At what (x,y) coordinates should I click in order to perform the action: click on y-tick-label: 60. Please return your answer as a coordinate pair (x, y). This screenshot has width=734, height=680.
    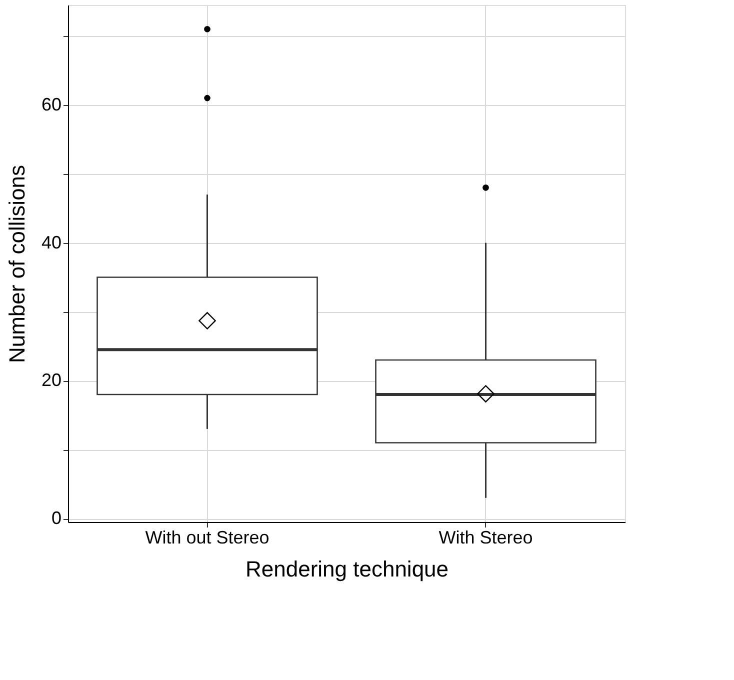
    Looking at the image, I should click on (51, 104).